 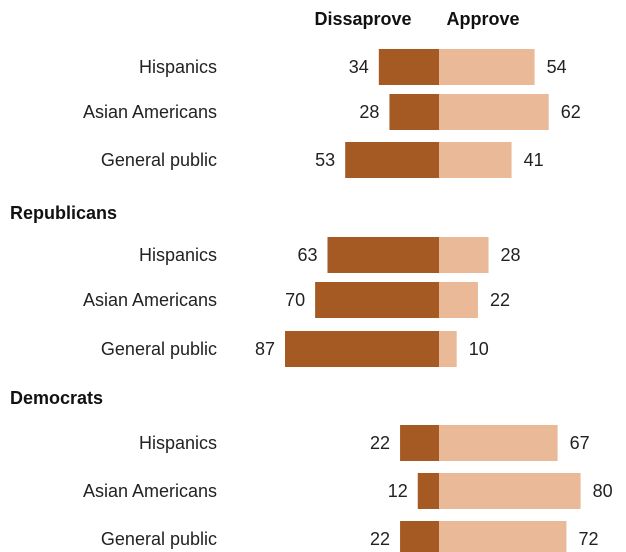 What do you see at coordinates (307, 255) in the screenshot?
I see `value-label-disapprove: 63` at bounding box center [307, 255].